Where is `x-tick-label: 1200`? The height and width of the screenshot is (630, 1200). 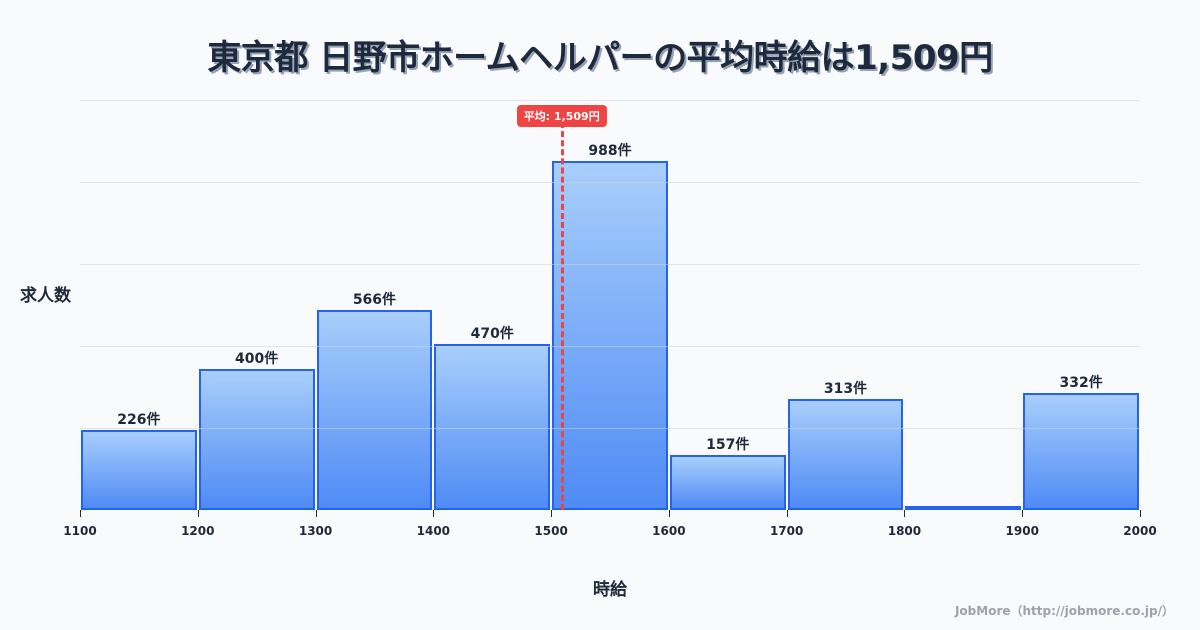 x-tick-label: 1200 is located at coordinates (198, 531).